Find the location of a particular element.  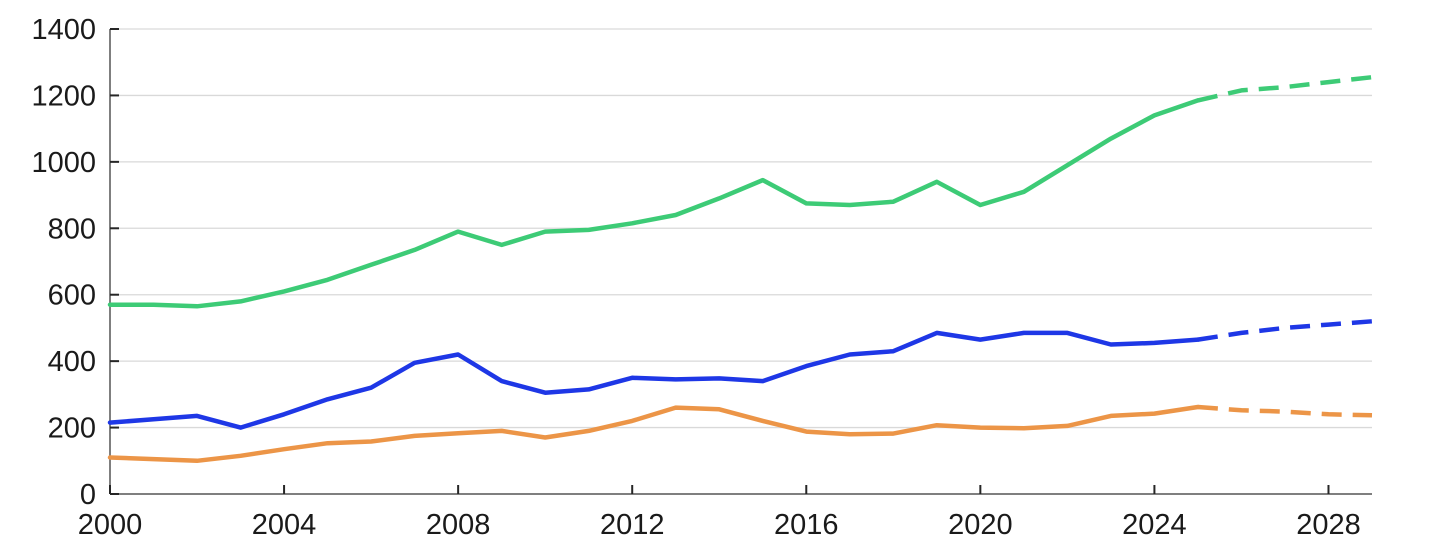

y-axis-tick-label: 800 is located at coordinates (72, 229).